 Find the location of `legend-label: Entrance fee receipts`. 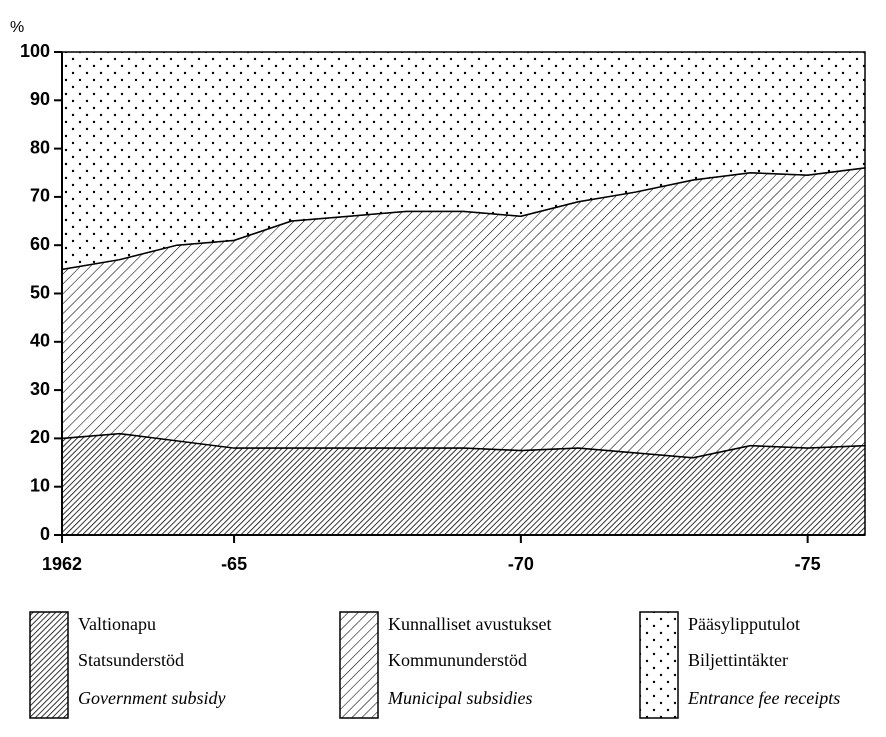

legend-label: Entrance fee receipts is located at coordinates (763, 698).